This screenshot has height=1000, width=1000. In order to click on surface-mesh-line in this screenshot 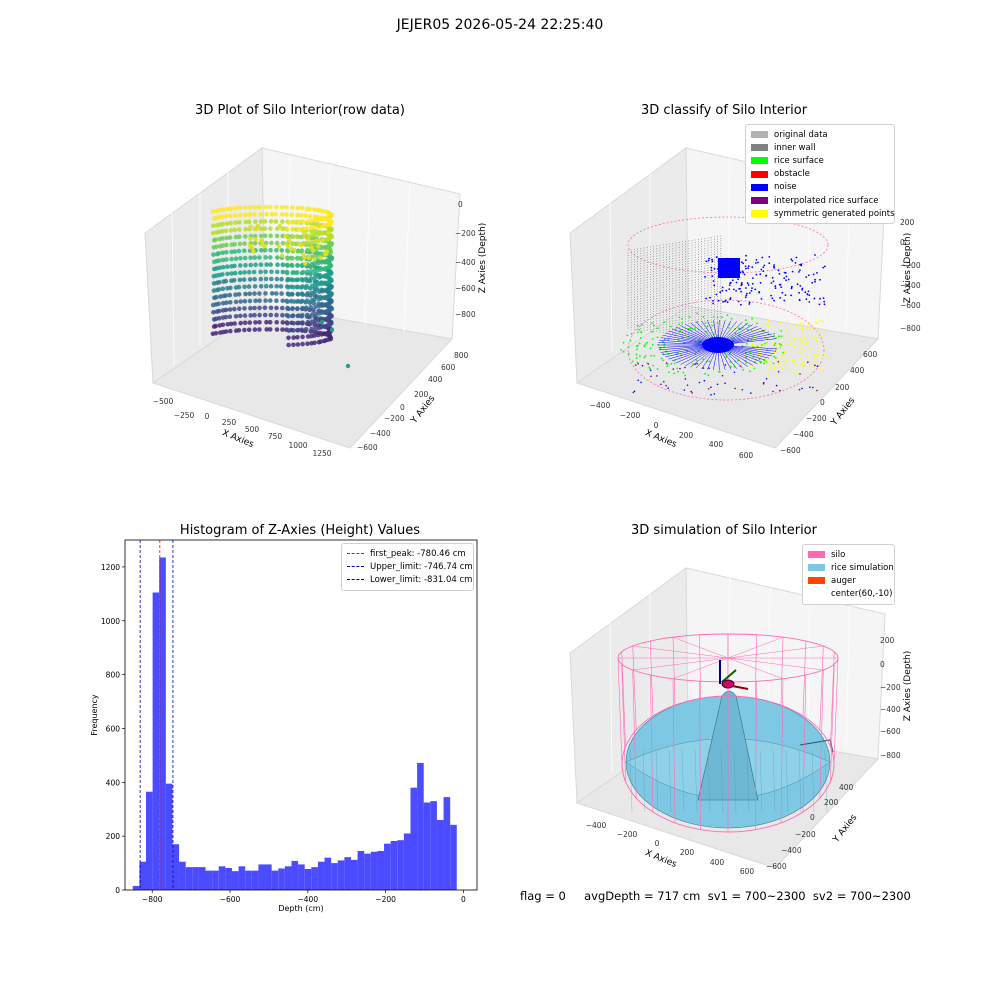, I will do `click(761, 781)`.